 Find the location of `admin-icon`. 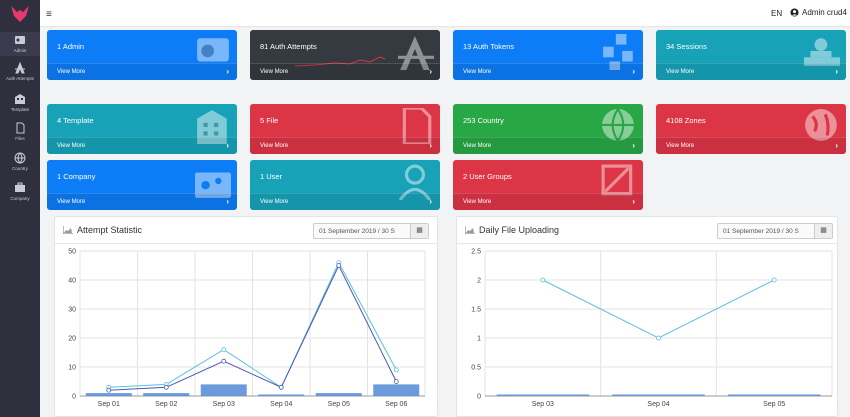

admin-icon is located at coordinates (213, 50).